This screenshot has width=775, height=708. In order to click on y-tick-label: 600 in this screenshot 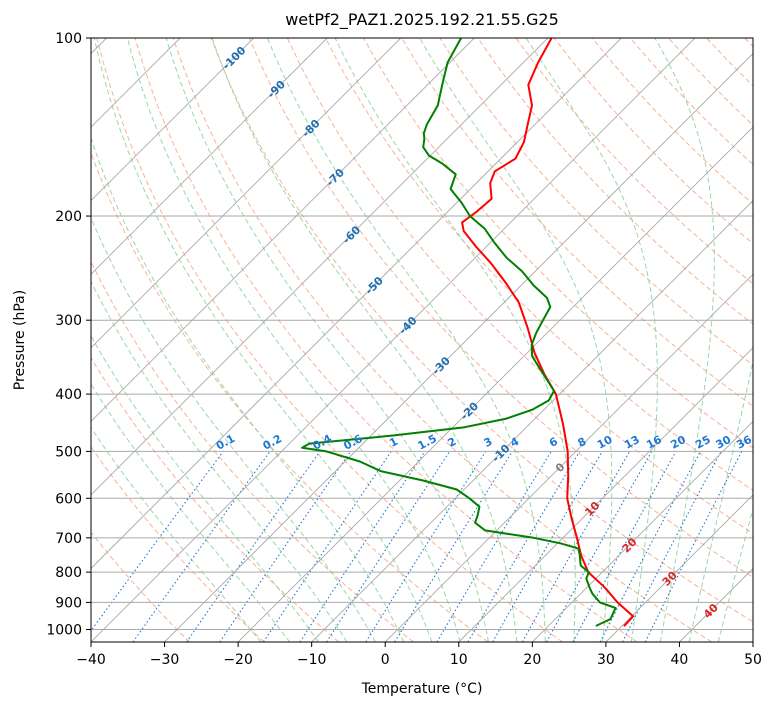, I will do `click(68, 499)`.